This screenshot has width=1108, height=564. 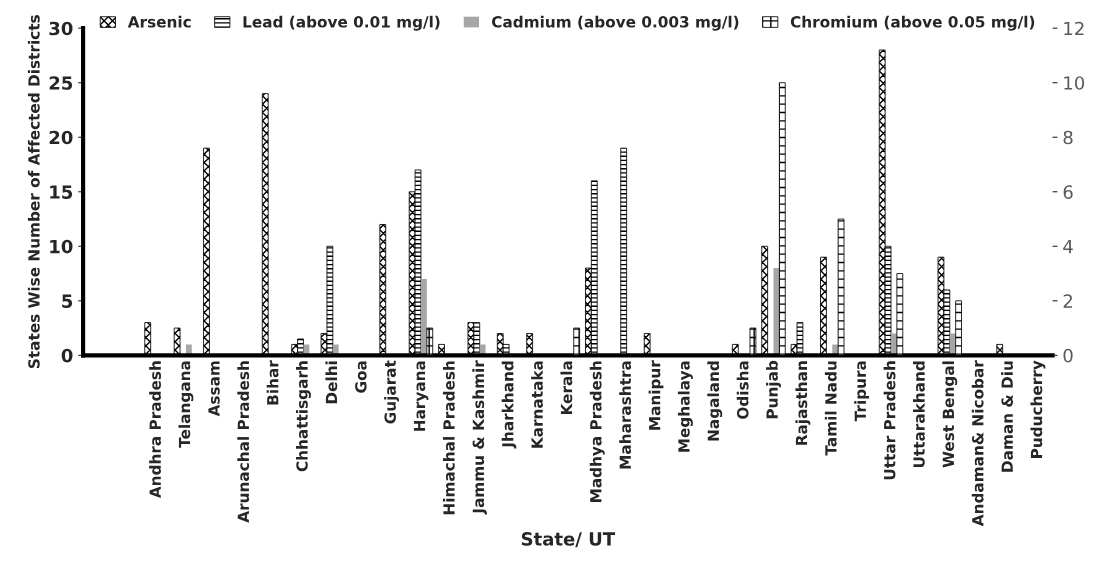 What do you see at coordinates (421, 396) in the screenshot?
I see `x-tick-label: Haryana` at bounding box center [421, 396].